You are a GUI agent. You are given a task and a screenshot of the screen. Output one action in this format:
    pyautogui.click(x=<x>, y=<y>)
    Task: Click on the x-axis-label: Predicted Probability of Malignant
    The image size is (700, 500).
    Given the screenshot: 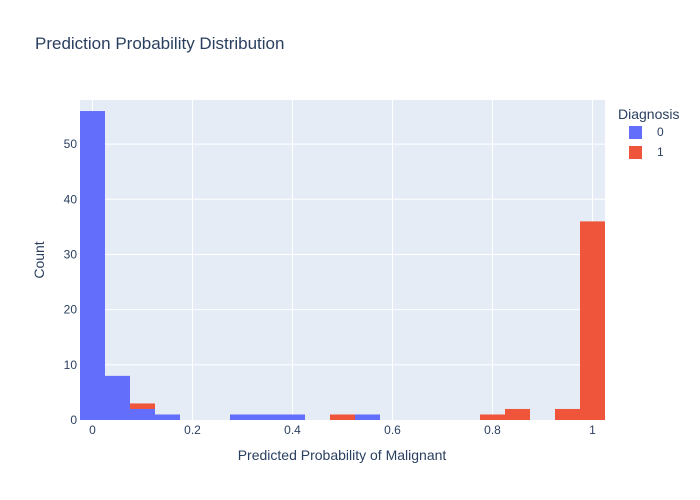 What is the action you would take?
    pyautogui.click(x=342, y=455)
    